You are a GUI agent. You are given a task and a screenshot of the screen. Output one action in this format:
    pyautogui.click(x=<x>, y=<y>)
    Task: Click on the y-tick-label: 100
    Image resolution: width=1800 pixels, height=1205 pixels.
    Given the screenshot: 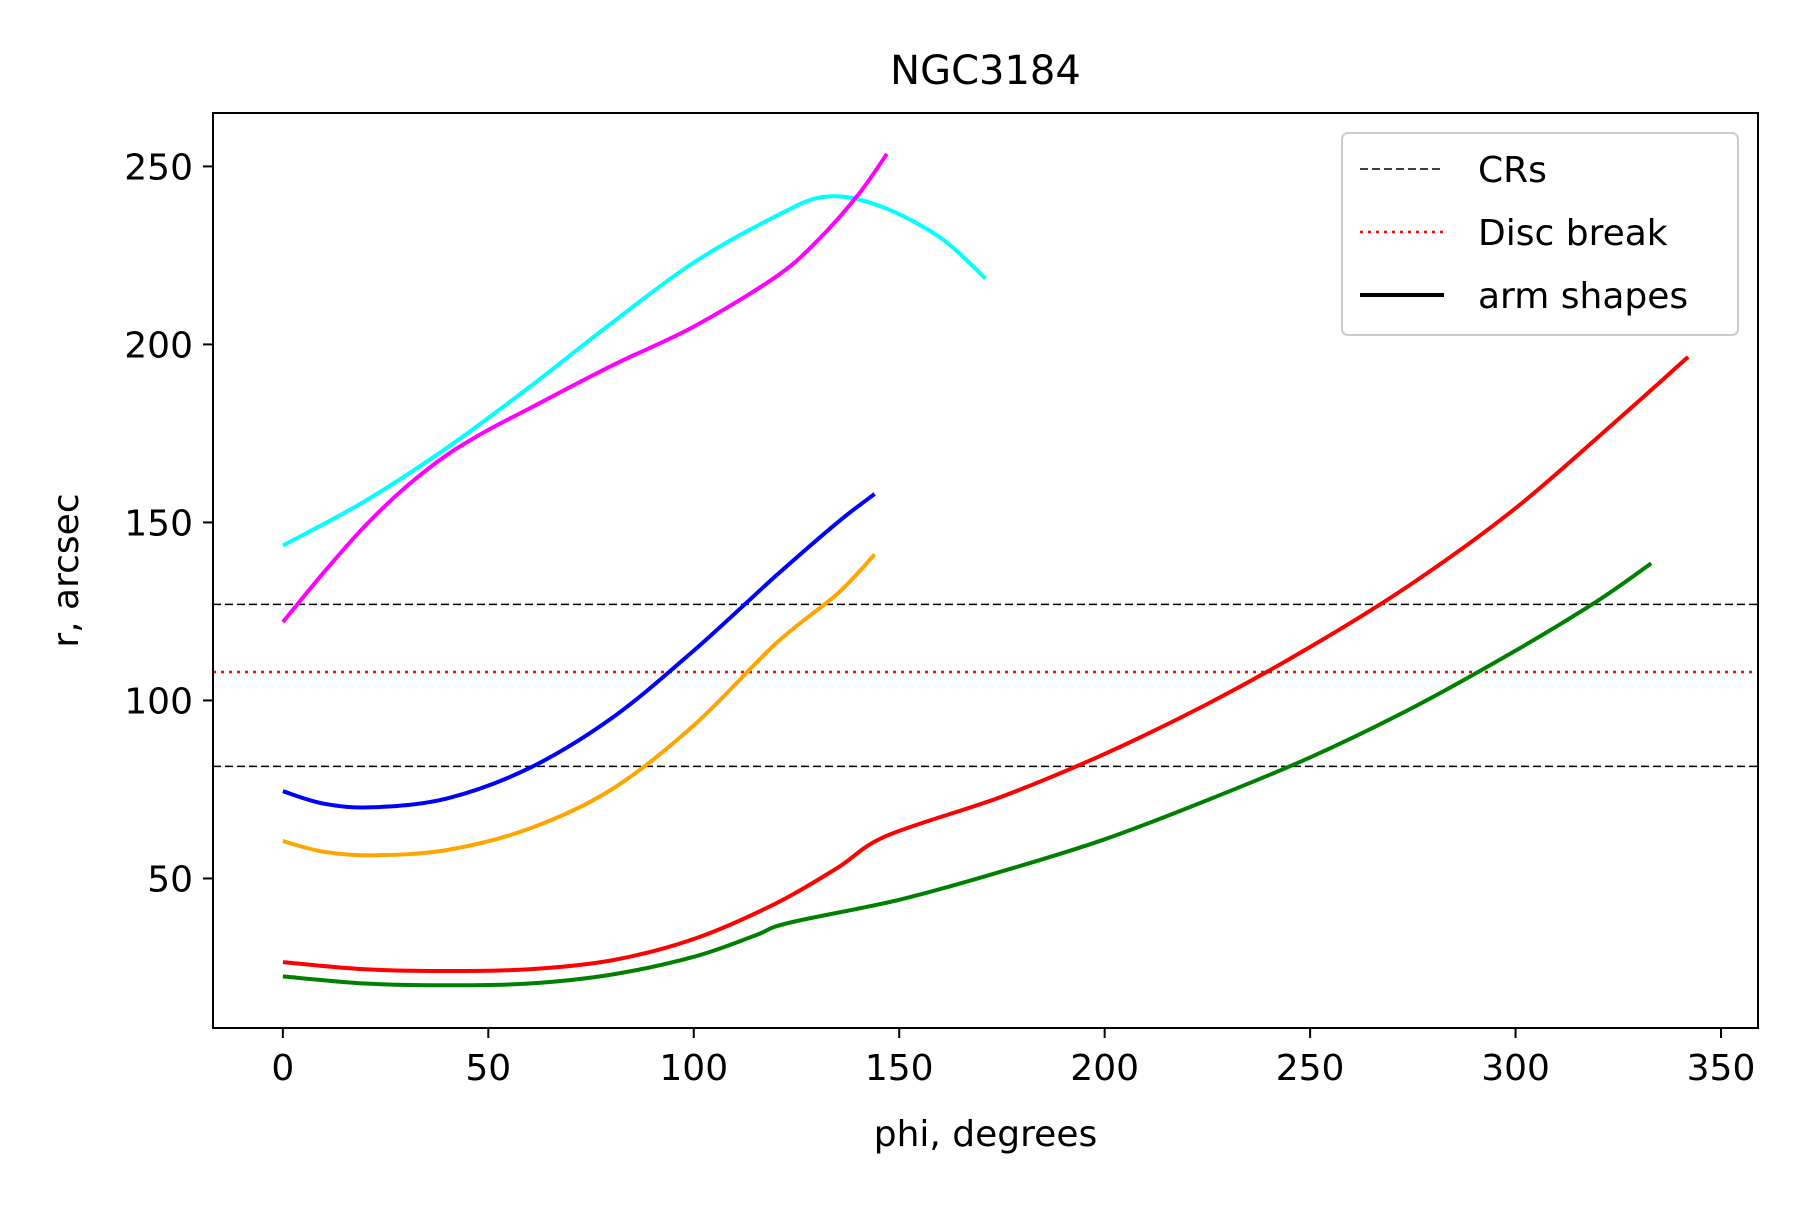 What is the action you would take?
    pyautogui.click(x=158, y=701)
    